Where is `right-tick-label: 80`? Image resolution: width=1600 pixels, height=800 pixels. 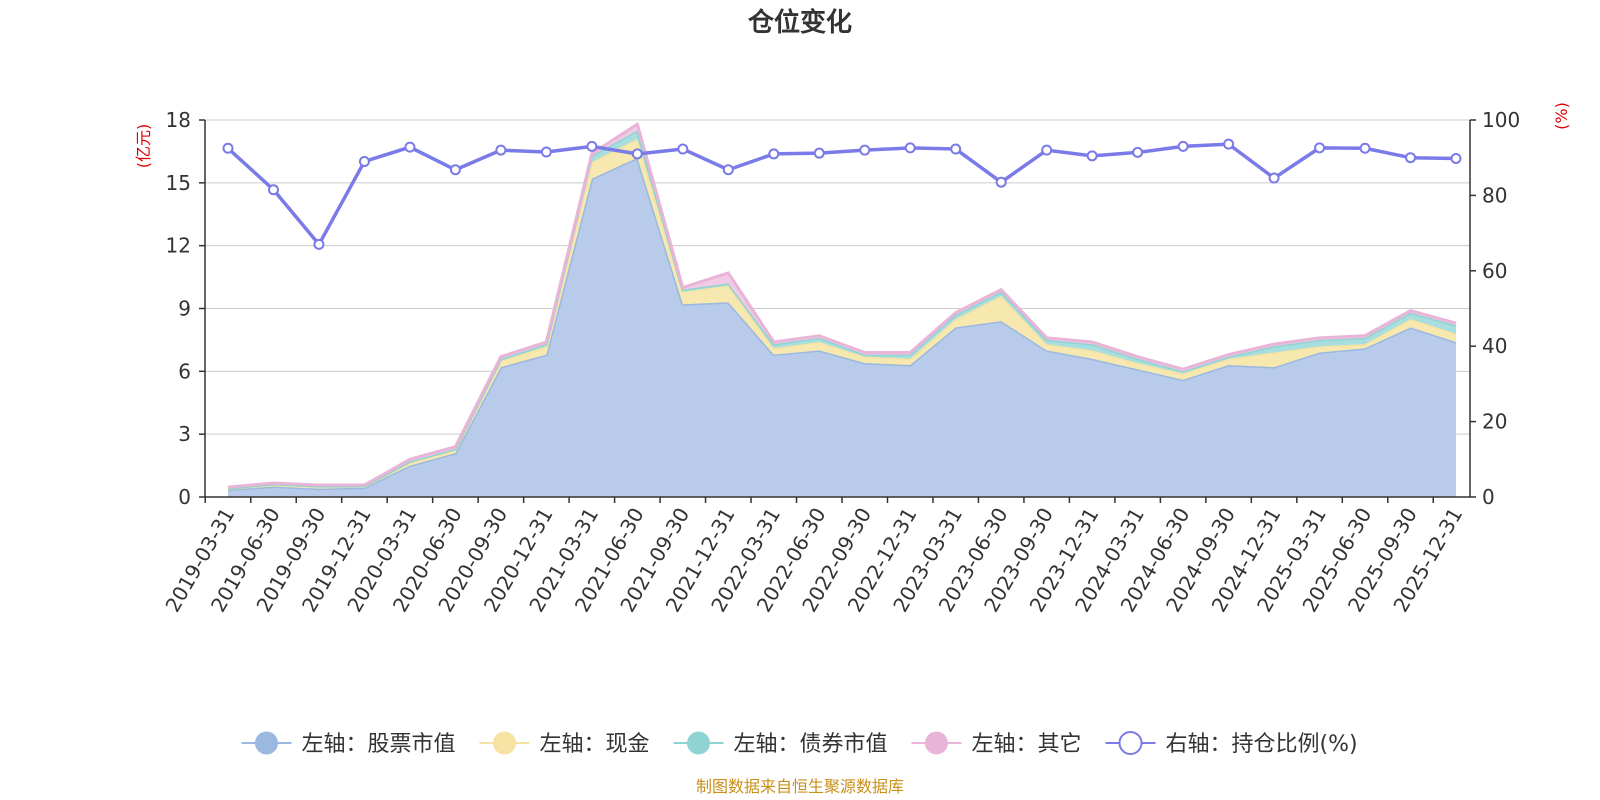
right-tick-label: 80 is located at coordinates (1494, 195).